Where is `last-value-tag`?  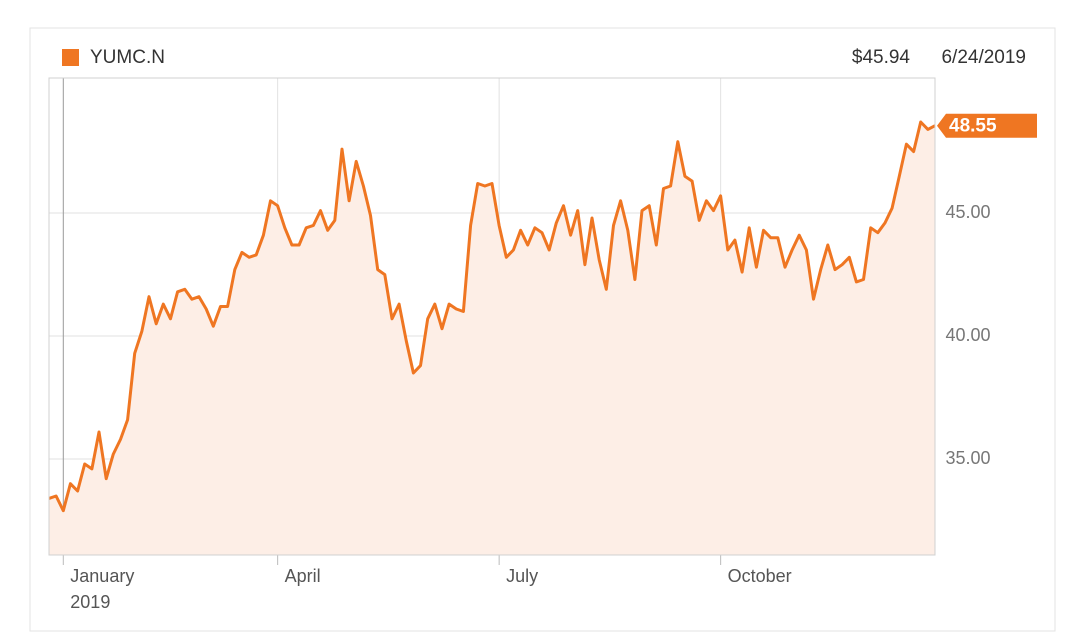
last-value-tag is located at coordinates (987, 125).